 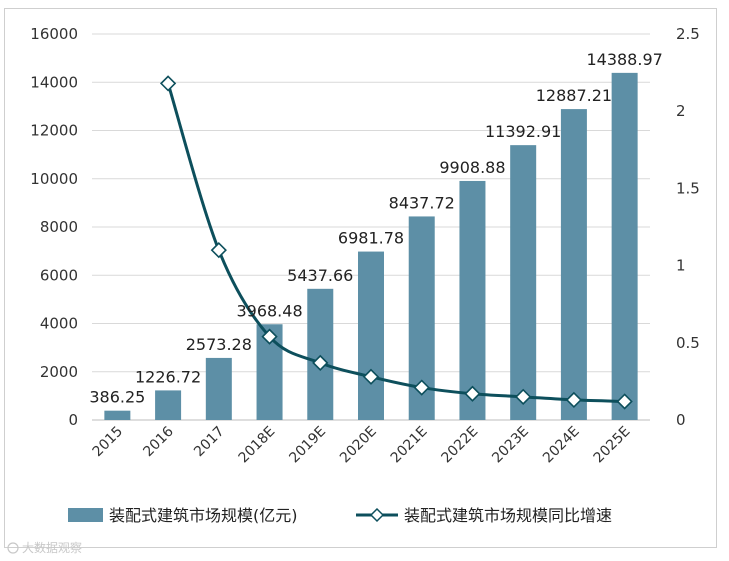 What do you see at coordinates (422, 202) in the screenshot?
I see `bar-value-label-2021E: 8437.72` at bounding box center [422, 202].